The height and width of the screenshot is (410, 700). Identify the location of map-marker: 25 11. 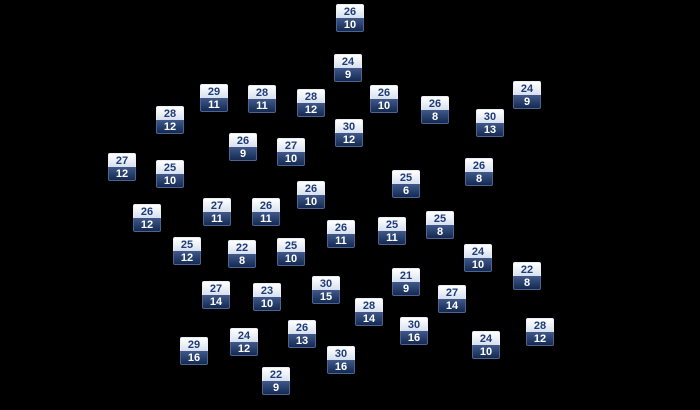
(392, 231).